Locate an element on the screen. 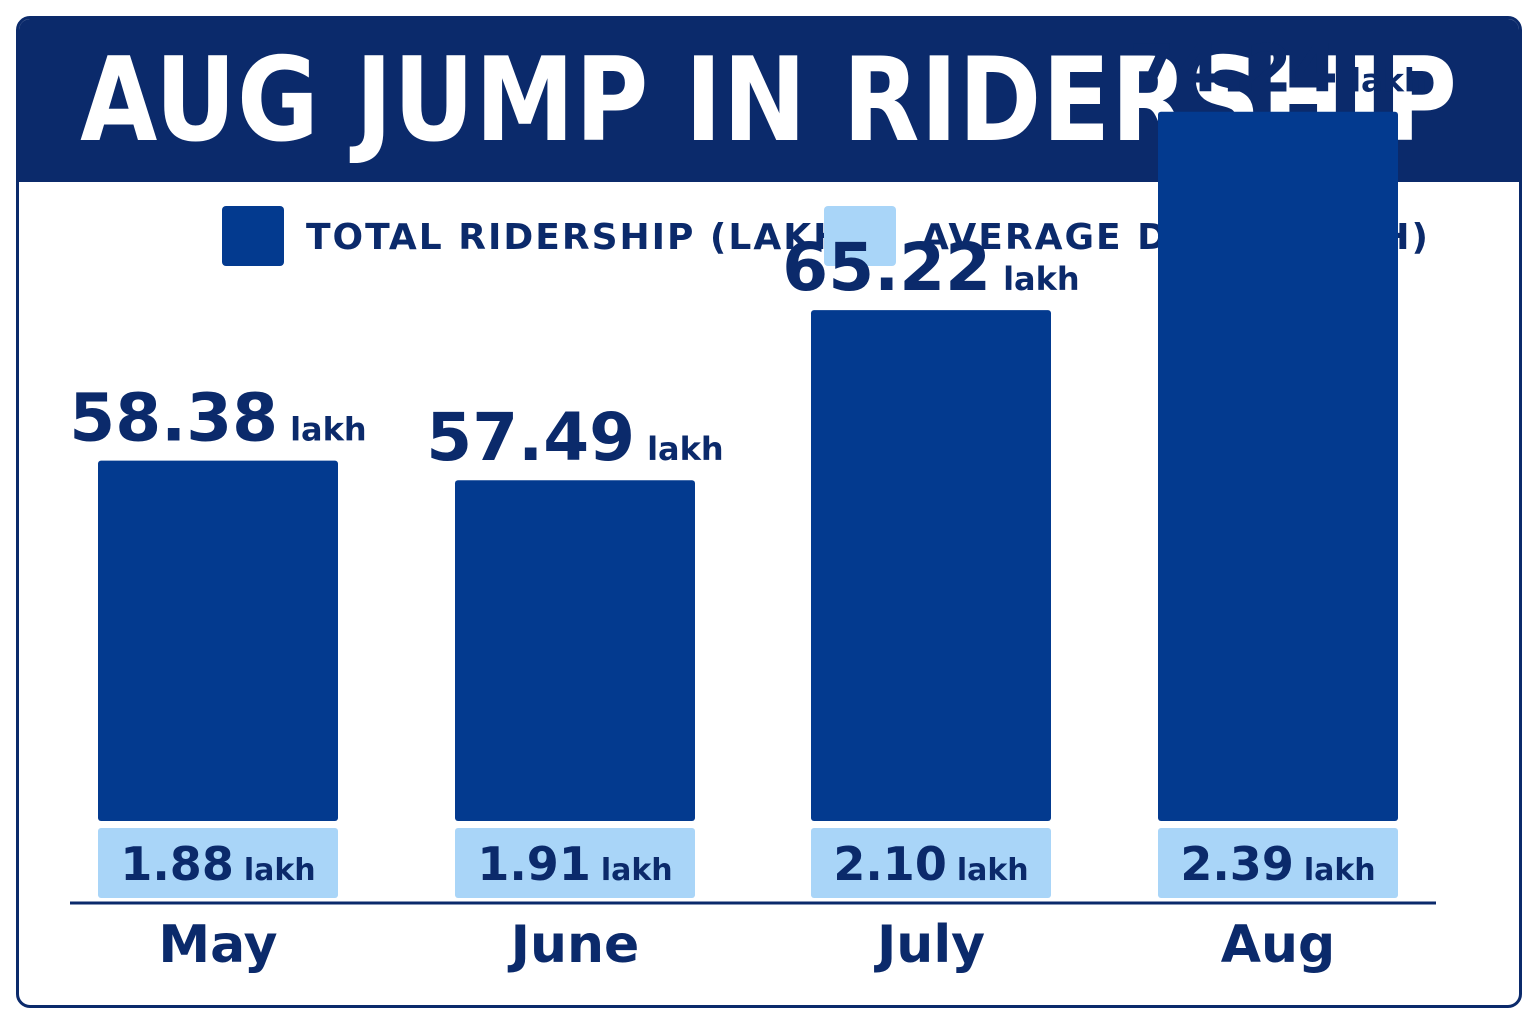 This screenshot has height=1024, width=1536. daily-value-label: 2.39 lakh is located at coordinates (1277, 864).